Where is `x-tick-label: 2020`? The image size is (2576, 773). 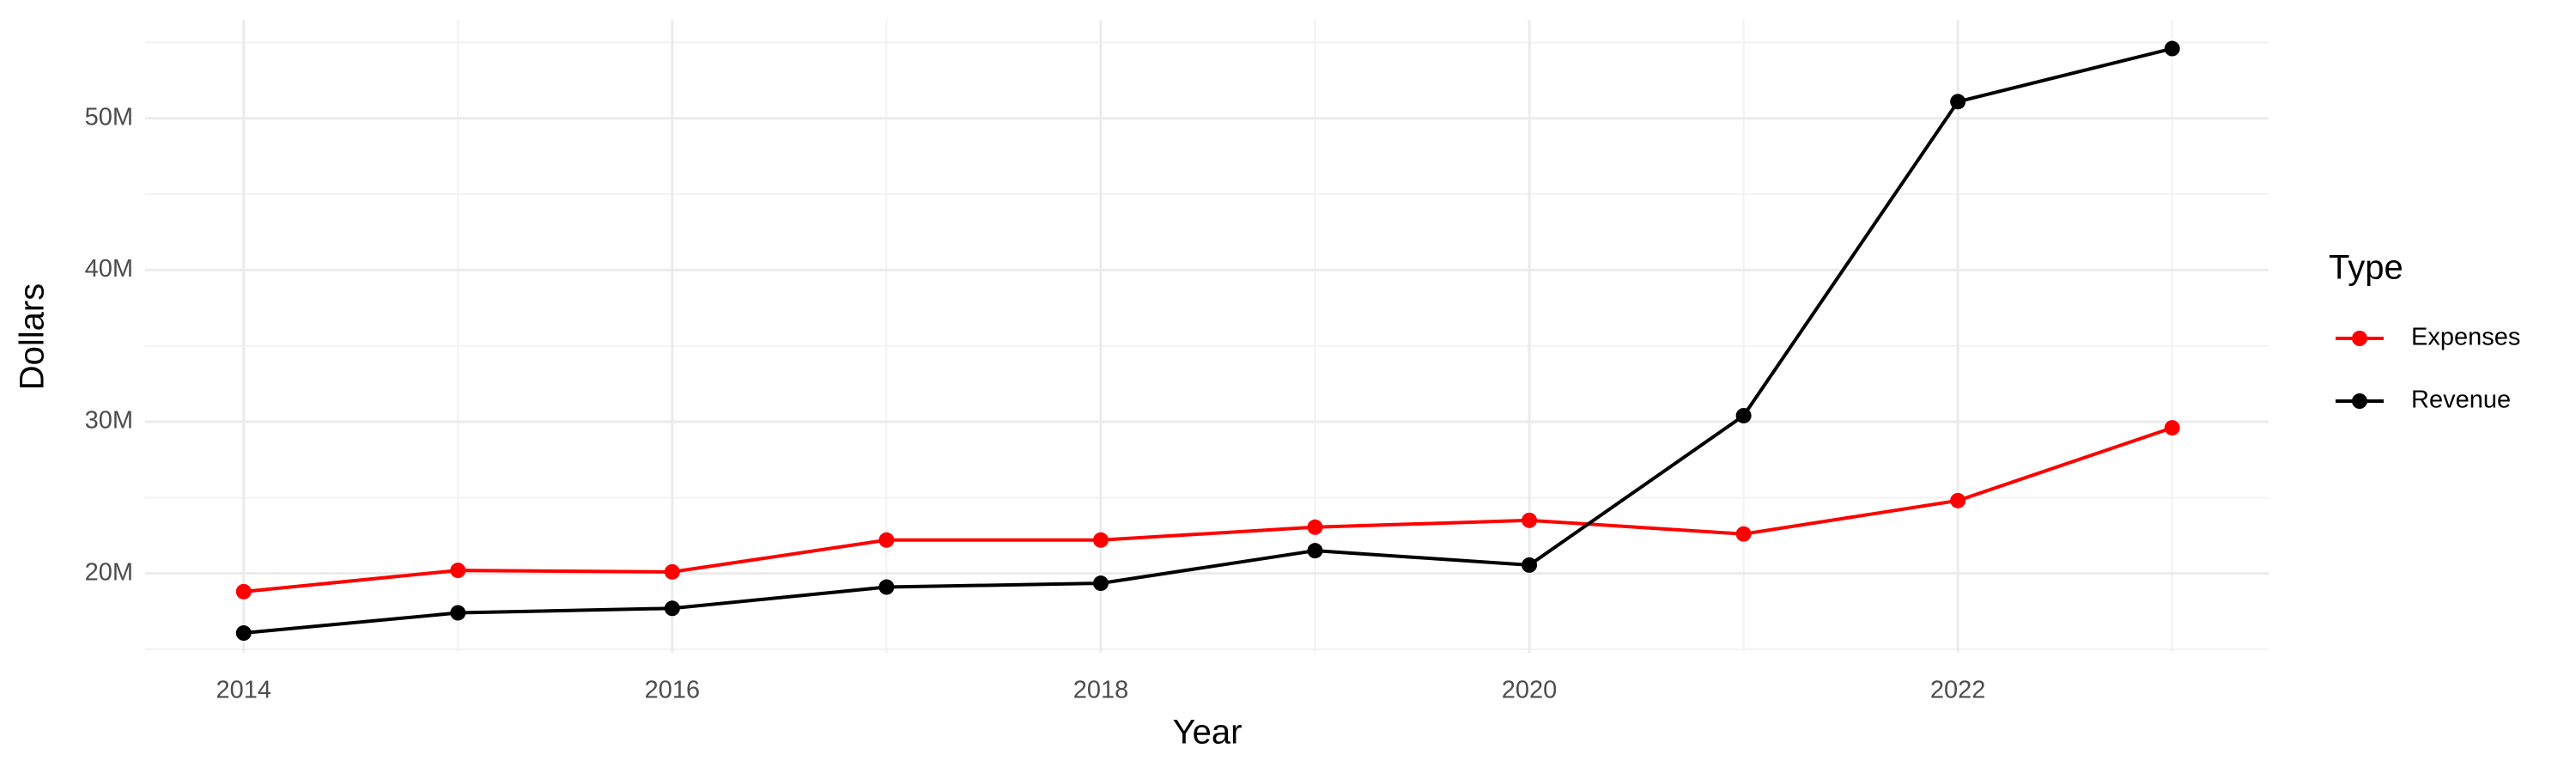 x-tick-label: 2020 is located at coordinates (1530, 690).